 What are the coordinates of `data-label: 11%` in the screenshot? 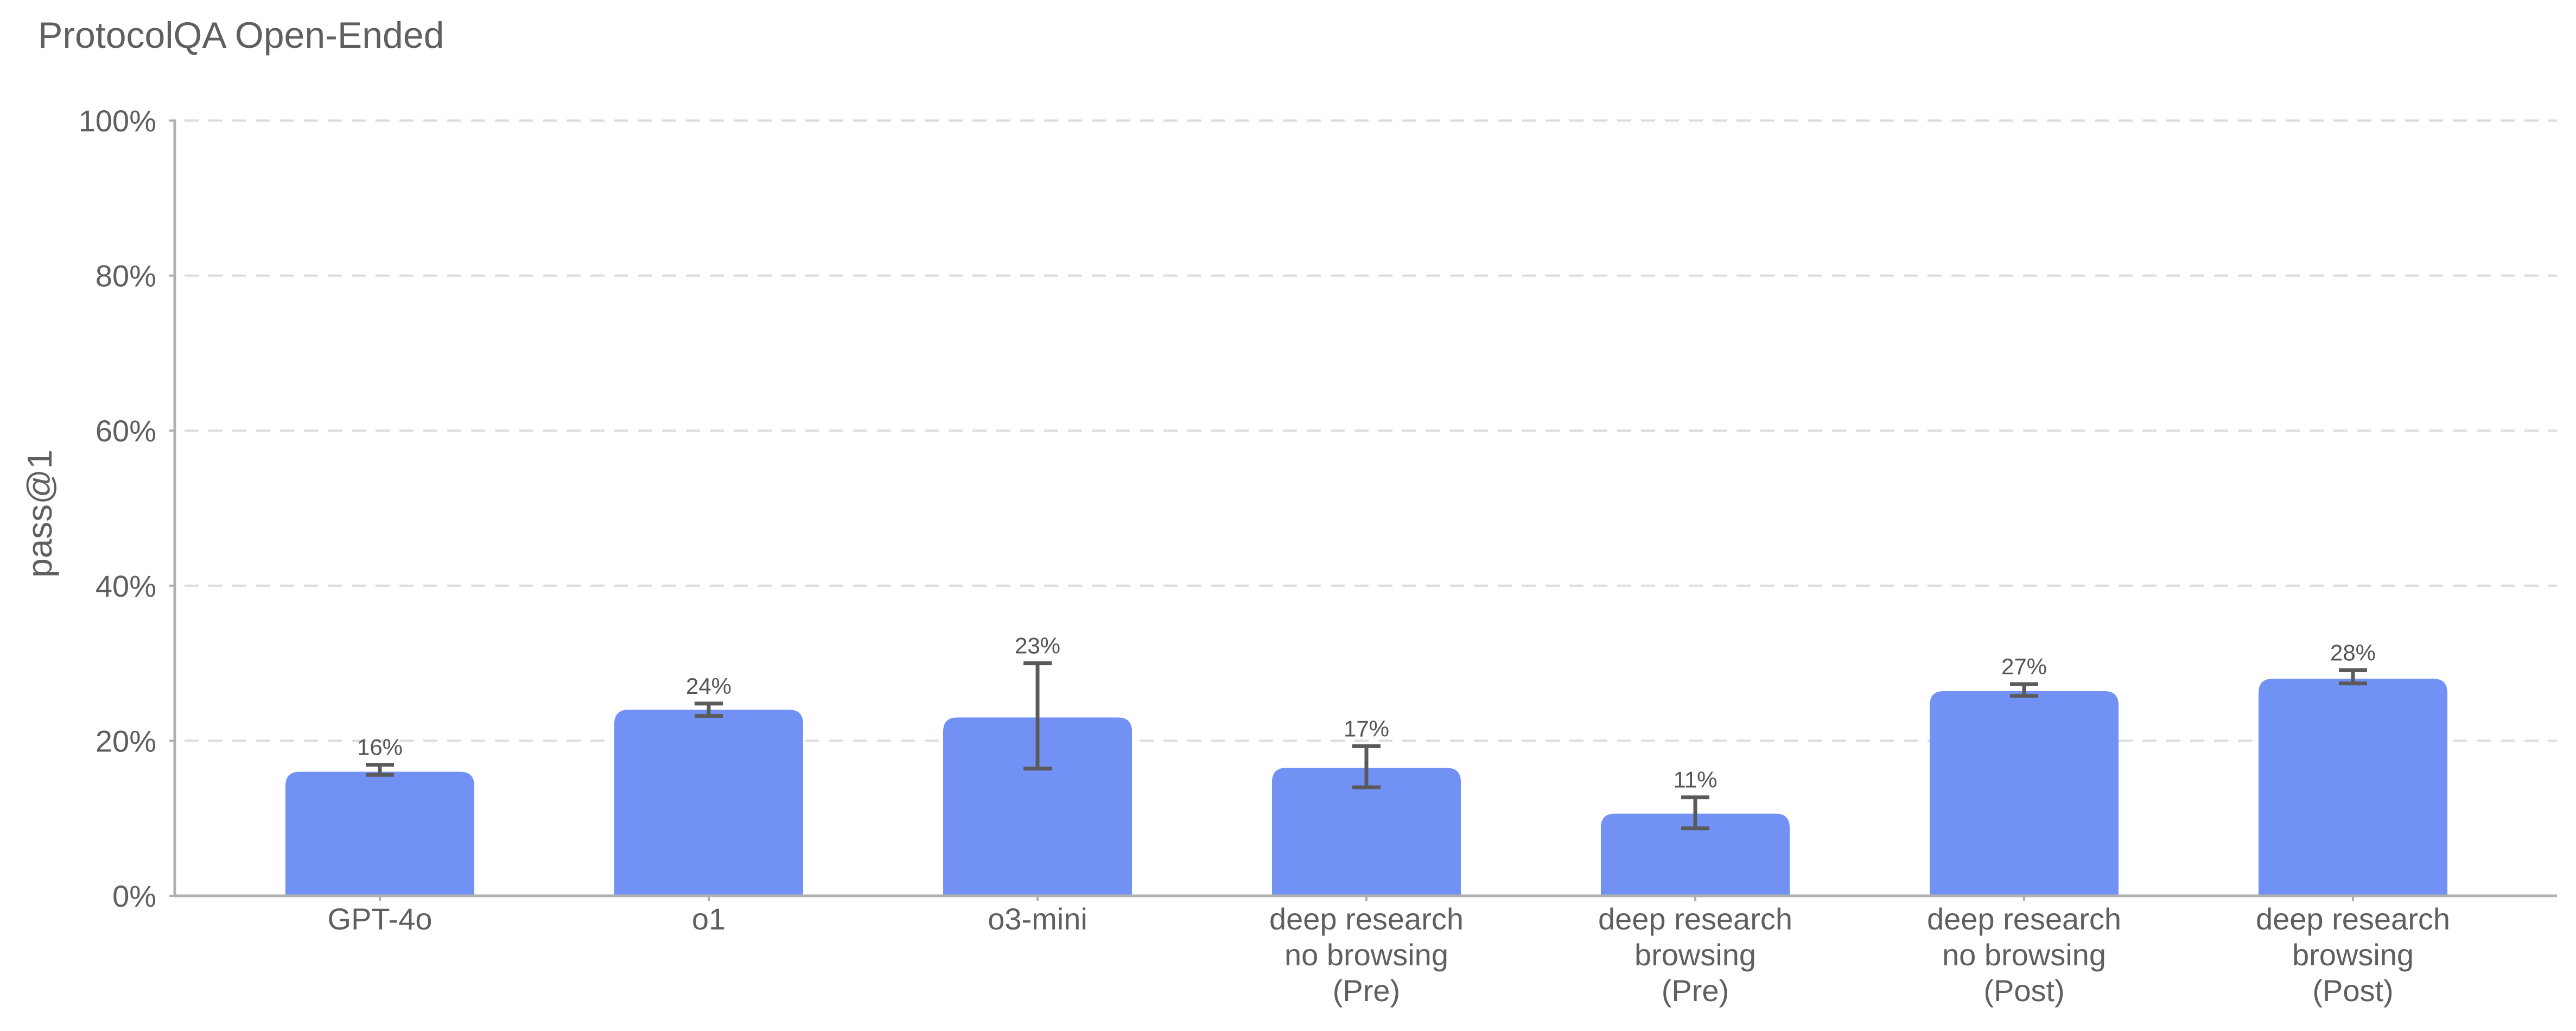 It's located at (1696, 780).